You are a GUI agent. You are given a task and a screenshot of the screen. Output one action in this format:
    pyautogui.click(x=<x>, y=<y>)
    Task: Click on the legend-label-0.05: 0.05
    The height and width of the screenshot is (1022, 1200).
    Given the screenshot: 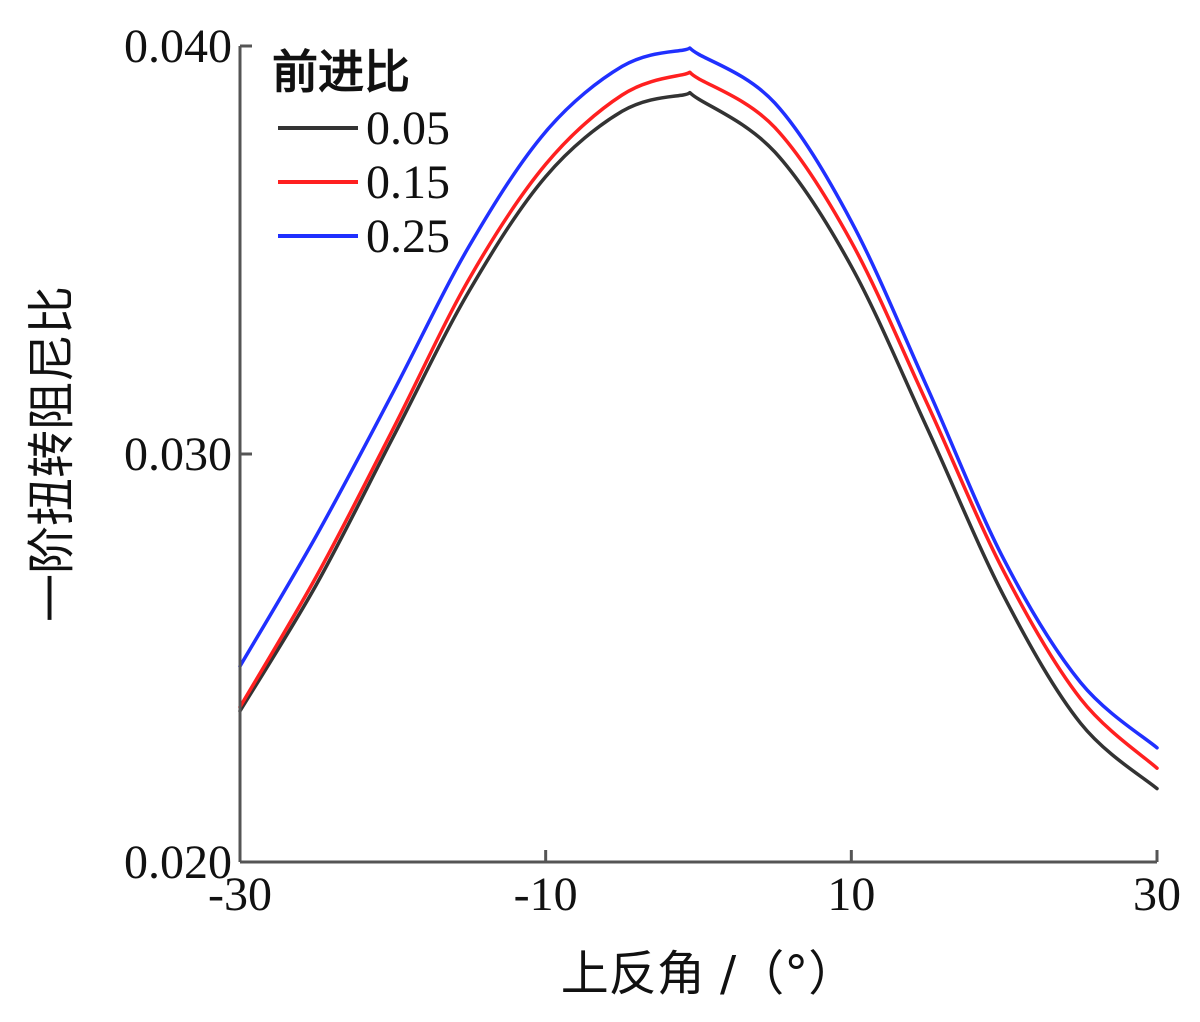 What is the action you would take?
    pyautogui.click(x=408, y=128)
    